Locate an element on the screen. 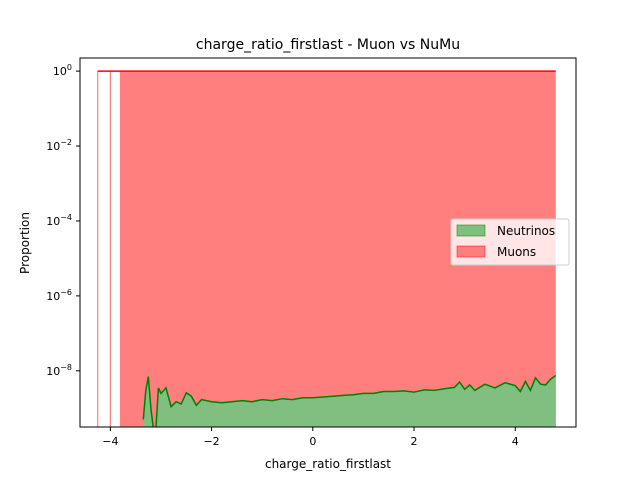  x-axis: −4 −2 0 2 4 is located at coordinates (310, 437).